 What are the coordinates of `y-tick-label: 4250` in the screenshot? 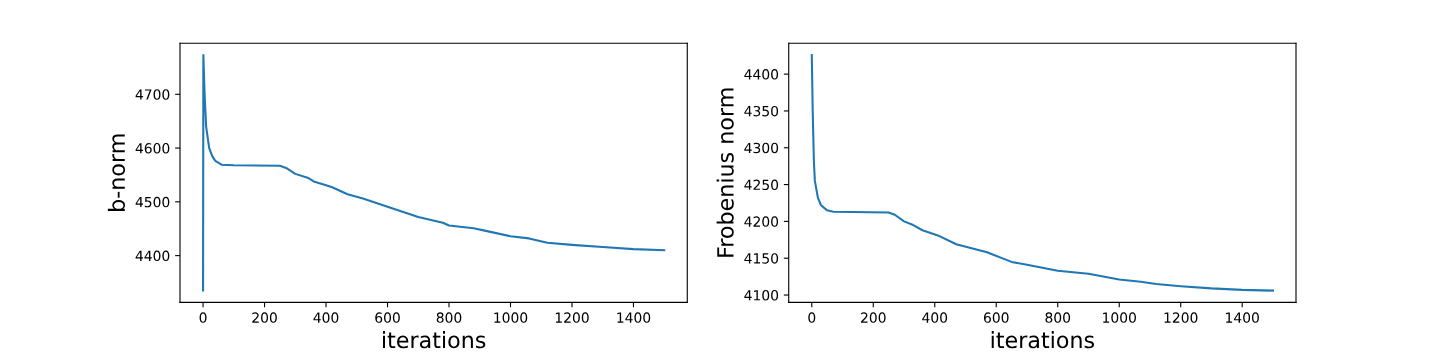 It's located at (761, 185).